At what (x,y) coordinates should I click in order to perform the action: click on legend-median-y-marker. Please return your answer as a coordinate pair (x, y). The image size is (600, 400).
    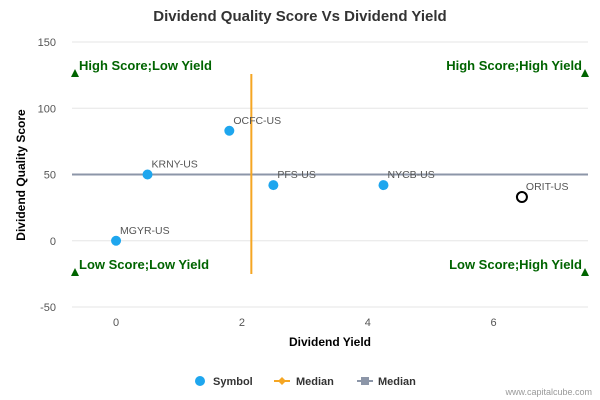
    Looking at the image, I should click on (365, 381).